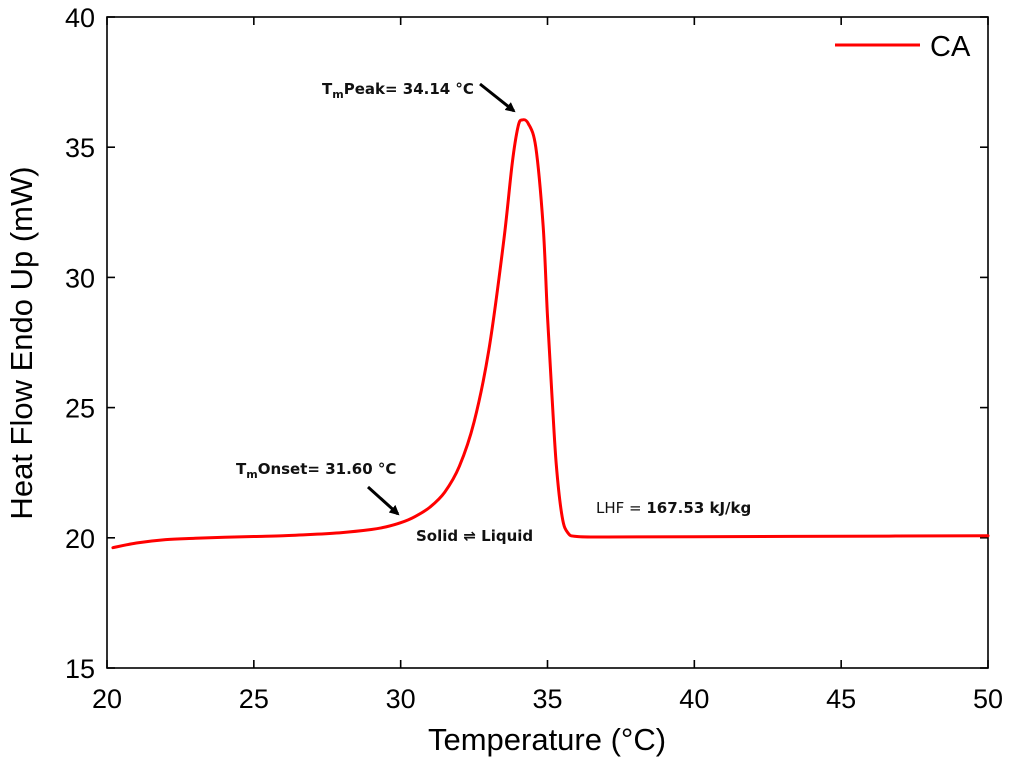 Image resolution: width=1010 pixels, height=761 pixels. What do you see at coordinates (241, 469) in the screenshot?
I see `onset-prefix: T` at bounding box center [241, 469].